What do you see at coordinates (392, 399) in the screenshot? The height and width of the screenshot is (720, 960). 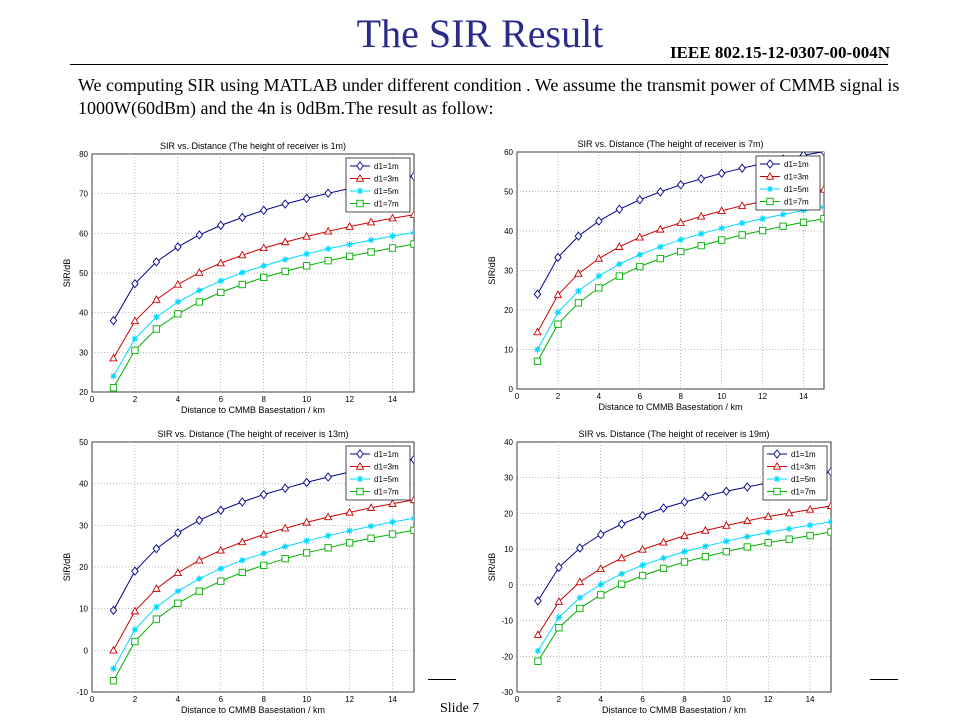 I see `x-tick-label: 14` at bounding box center [392, 399].